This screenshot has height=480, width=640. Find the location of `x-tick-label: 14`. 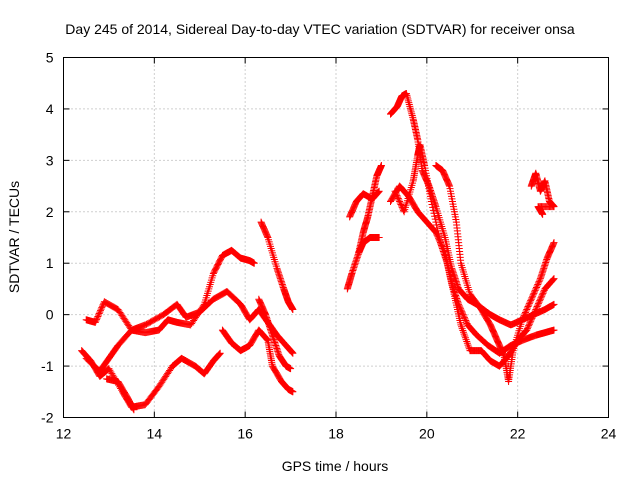

x-tick-label: 14 is located at coordinates (155, 434).